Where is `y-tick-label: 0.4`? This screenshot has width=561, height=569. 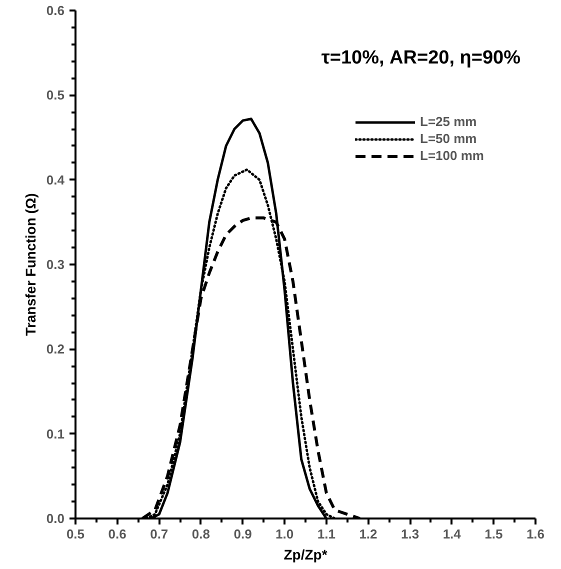
y-tick-label: 0.4 is located at coordinates (56, 180).